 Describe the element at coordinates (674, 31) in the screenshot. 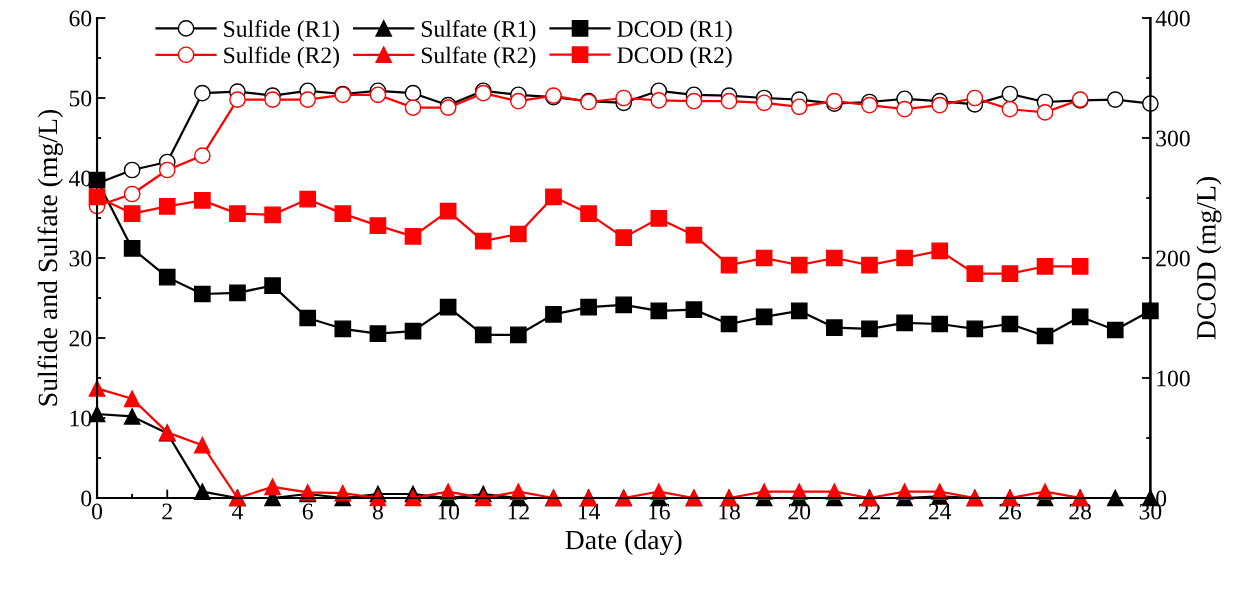

I see `legend-label: DCOD (R1)` at that location.